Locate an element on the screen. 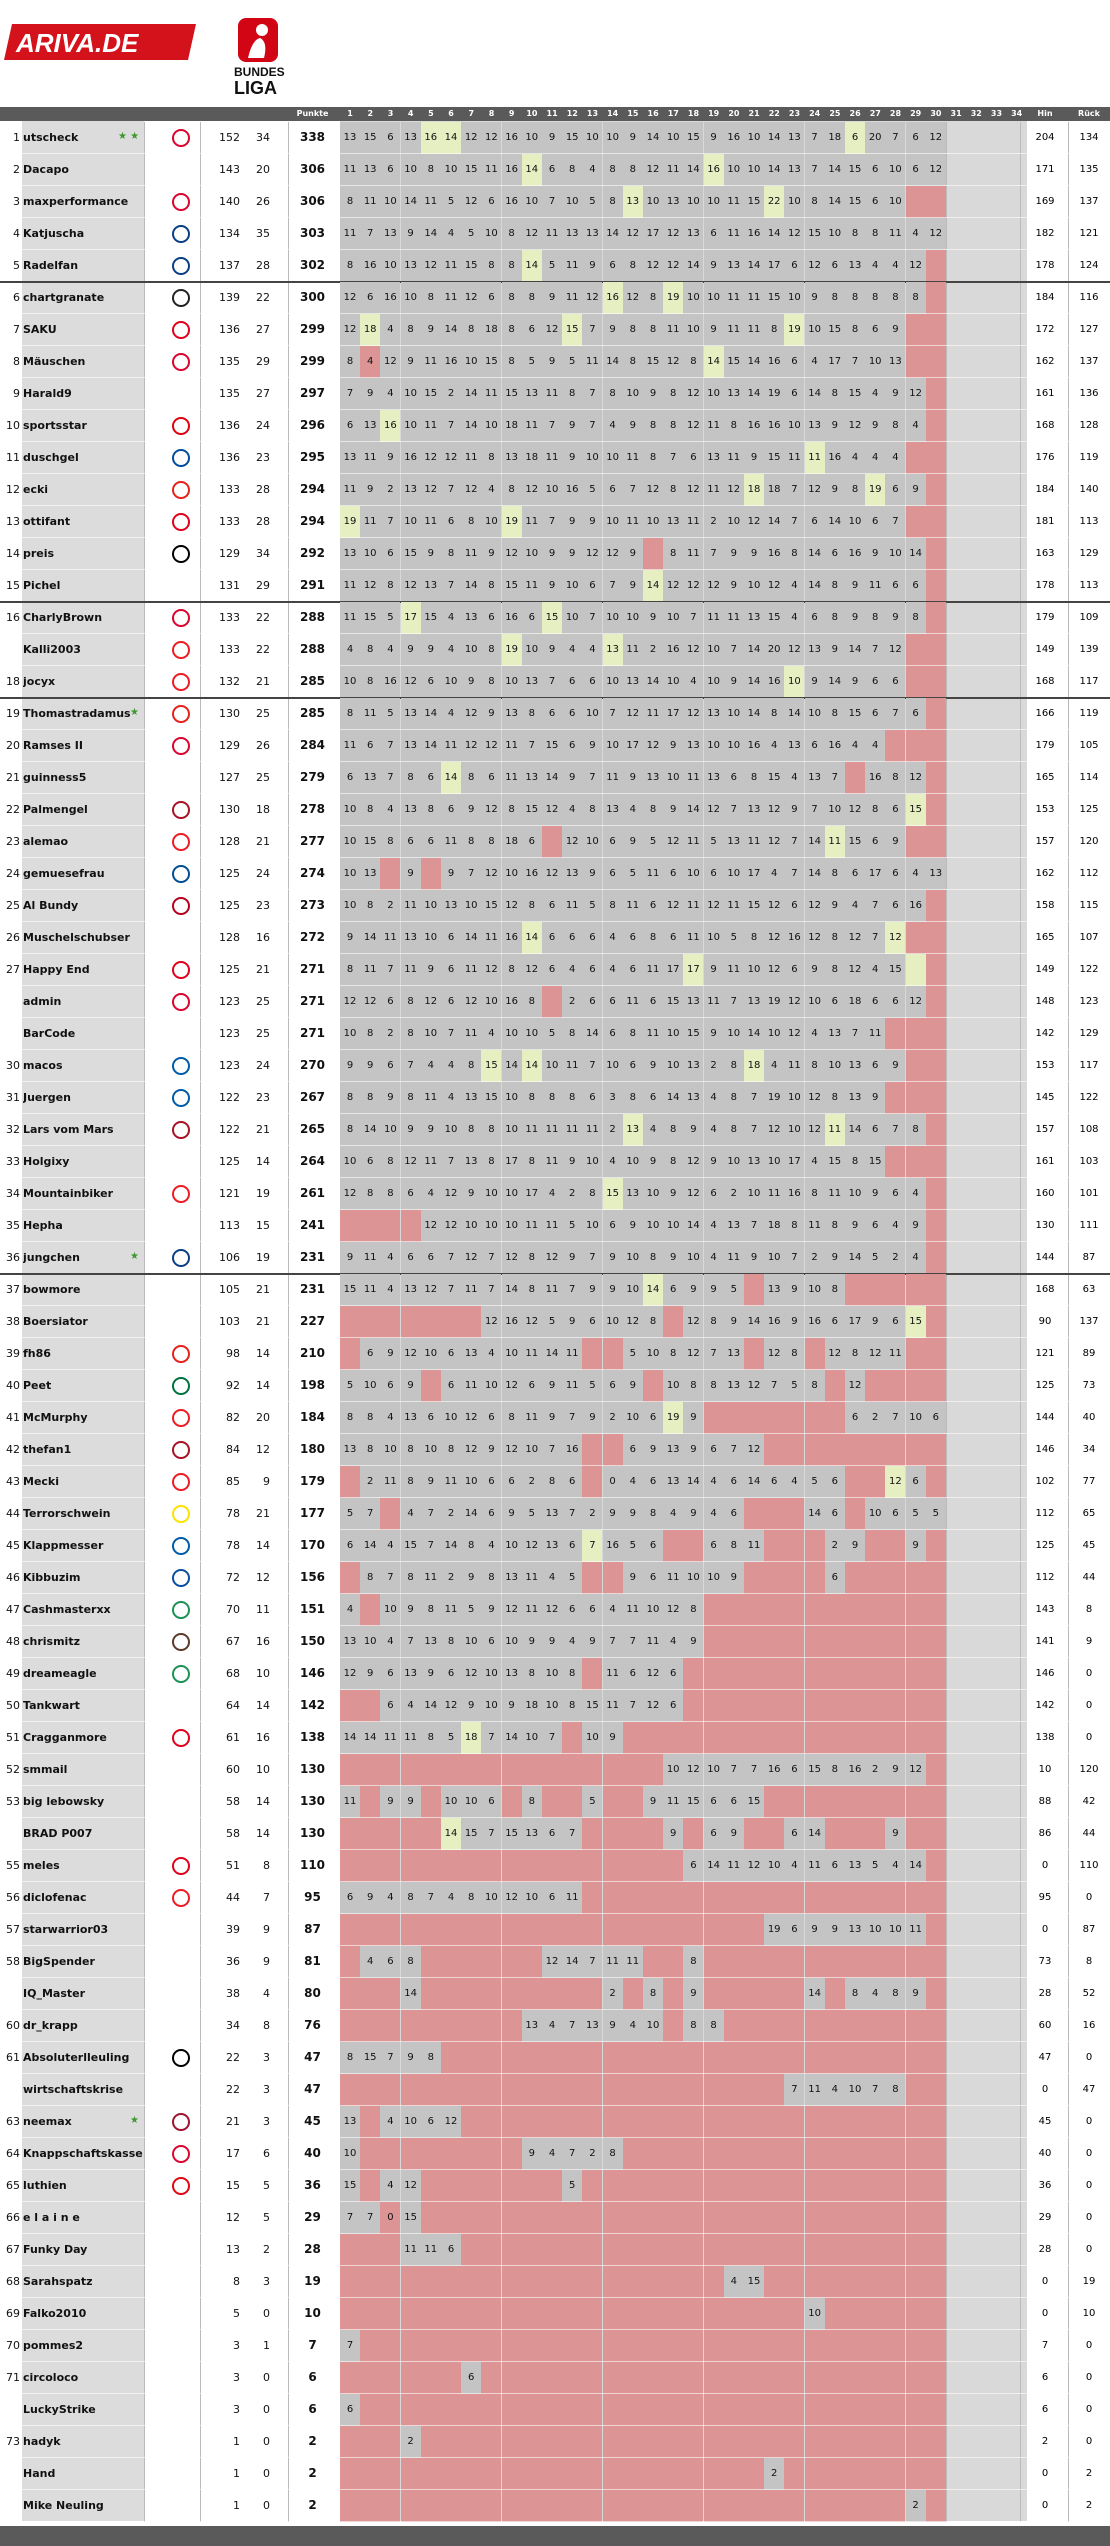 This screenshot has height=2546, width=1110. table-row: 4 15 68 Sarahspatz 8 3 19 0 19 is located at coordinates (555, 2282).